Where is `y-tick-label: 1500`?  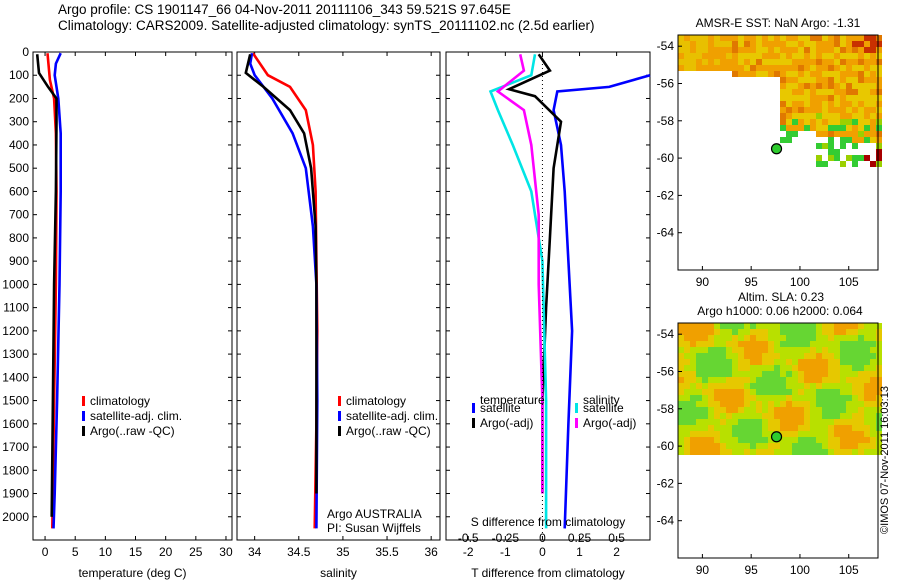
y-tick-label: 1500 is located at coordinates (15, 401).